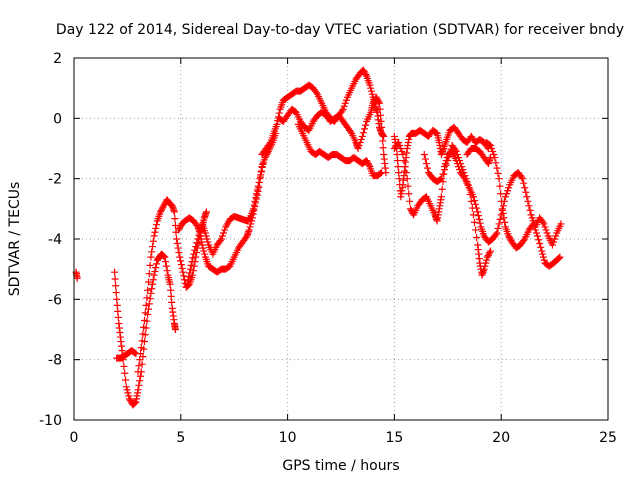  What do you see at coordinates (340, 150) in the screenshot?
I see `series-s7` at bounding box center [340, 150].